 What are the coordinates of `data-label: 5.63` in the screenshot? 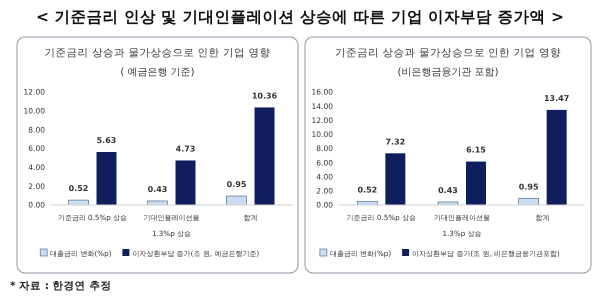 It's located at (106, 140).